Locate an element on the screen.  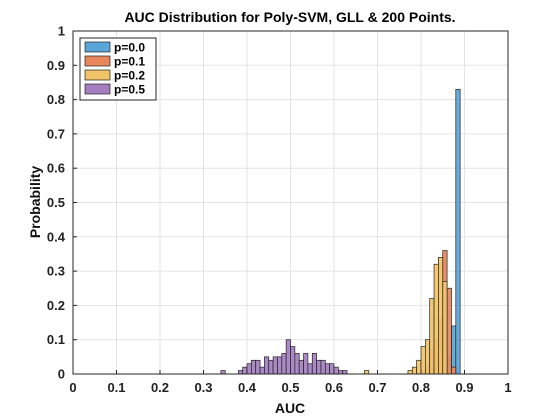
x-tick-label: 0.1 is located at coordinates (116, 387).